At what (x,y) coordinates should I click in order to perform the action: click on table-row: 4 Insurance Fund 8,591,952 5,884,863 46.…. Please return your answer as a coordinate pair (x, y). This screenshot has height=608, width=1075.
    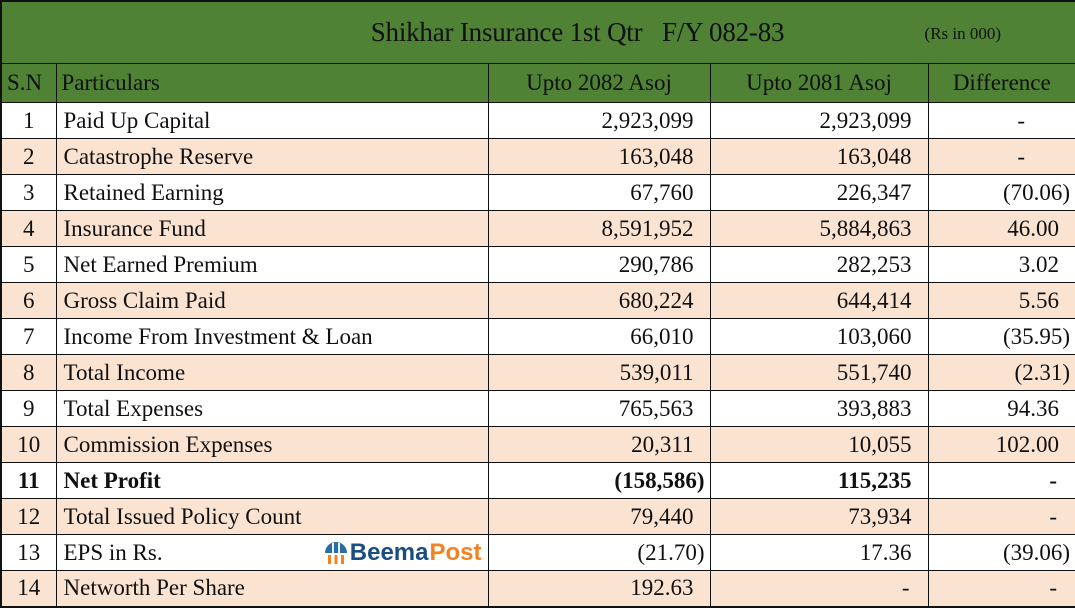
    Looking at the image, I should click on (537, 228).